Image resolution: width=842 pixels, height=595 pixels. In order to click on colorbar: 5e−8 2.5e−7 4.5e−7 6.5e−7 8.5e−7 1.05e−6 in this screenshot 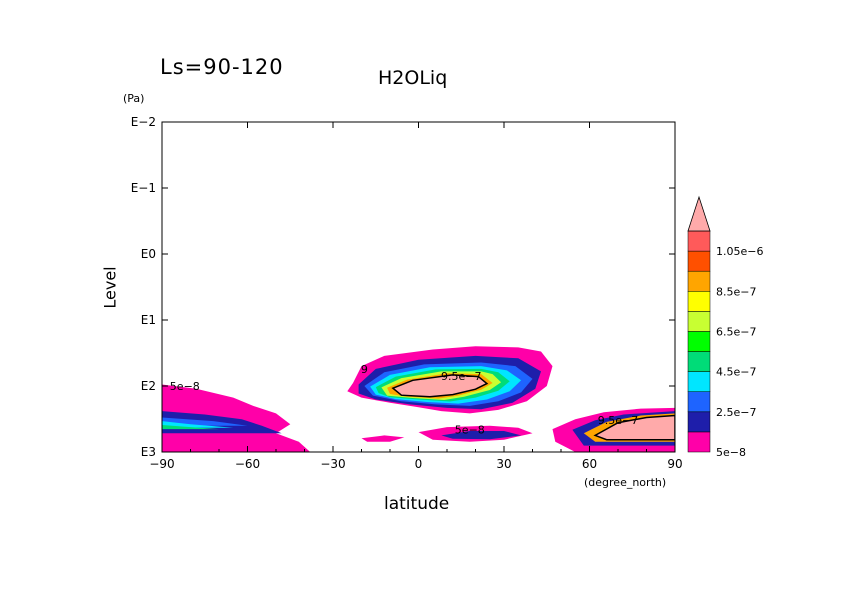, I will do `click(725, 327)`.